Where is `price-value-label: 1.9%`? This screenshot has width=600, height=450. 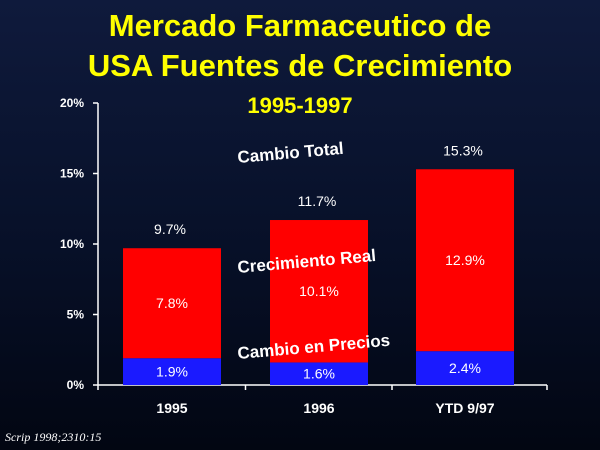
price-value-label: 1.9% is located at coordinates (172, 372).